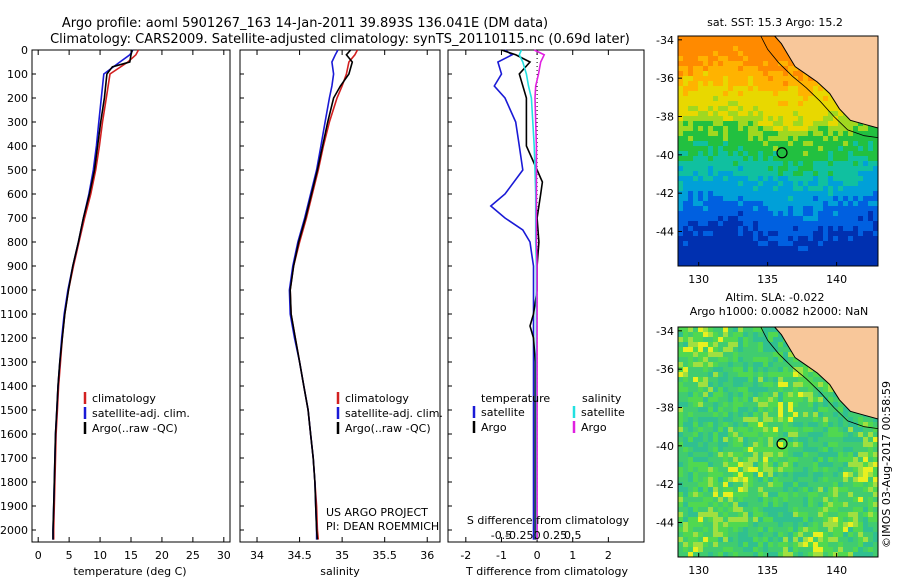 This screenshot has width=900, height=580. I want to click on series-line-argo-raw-qc-, so click(321, 294).